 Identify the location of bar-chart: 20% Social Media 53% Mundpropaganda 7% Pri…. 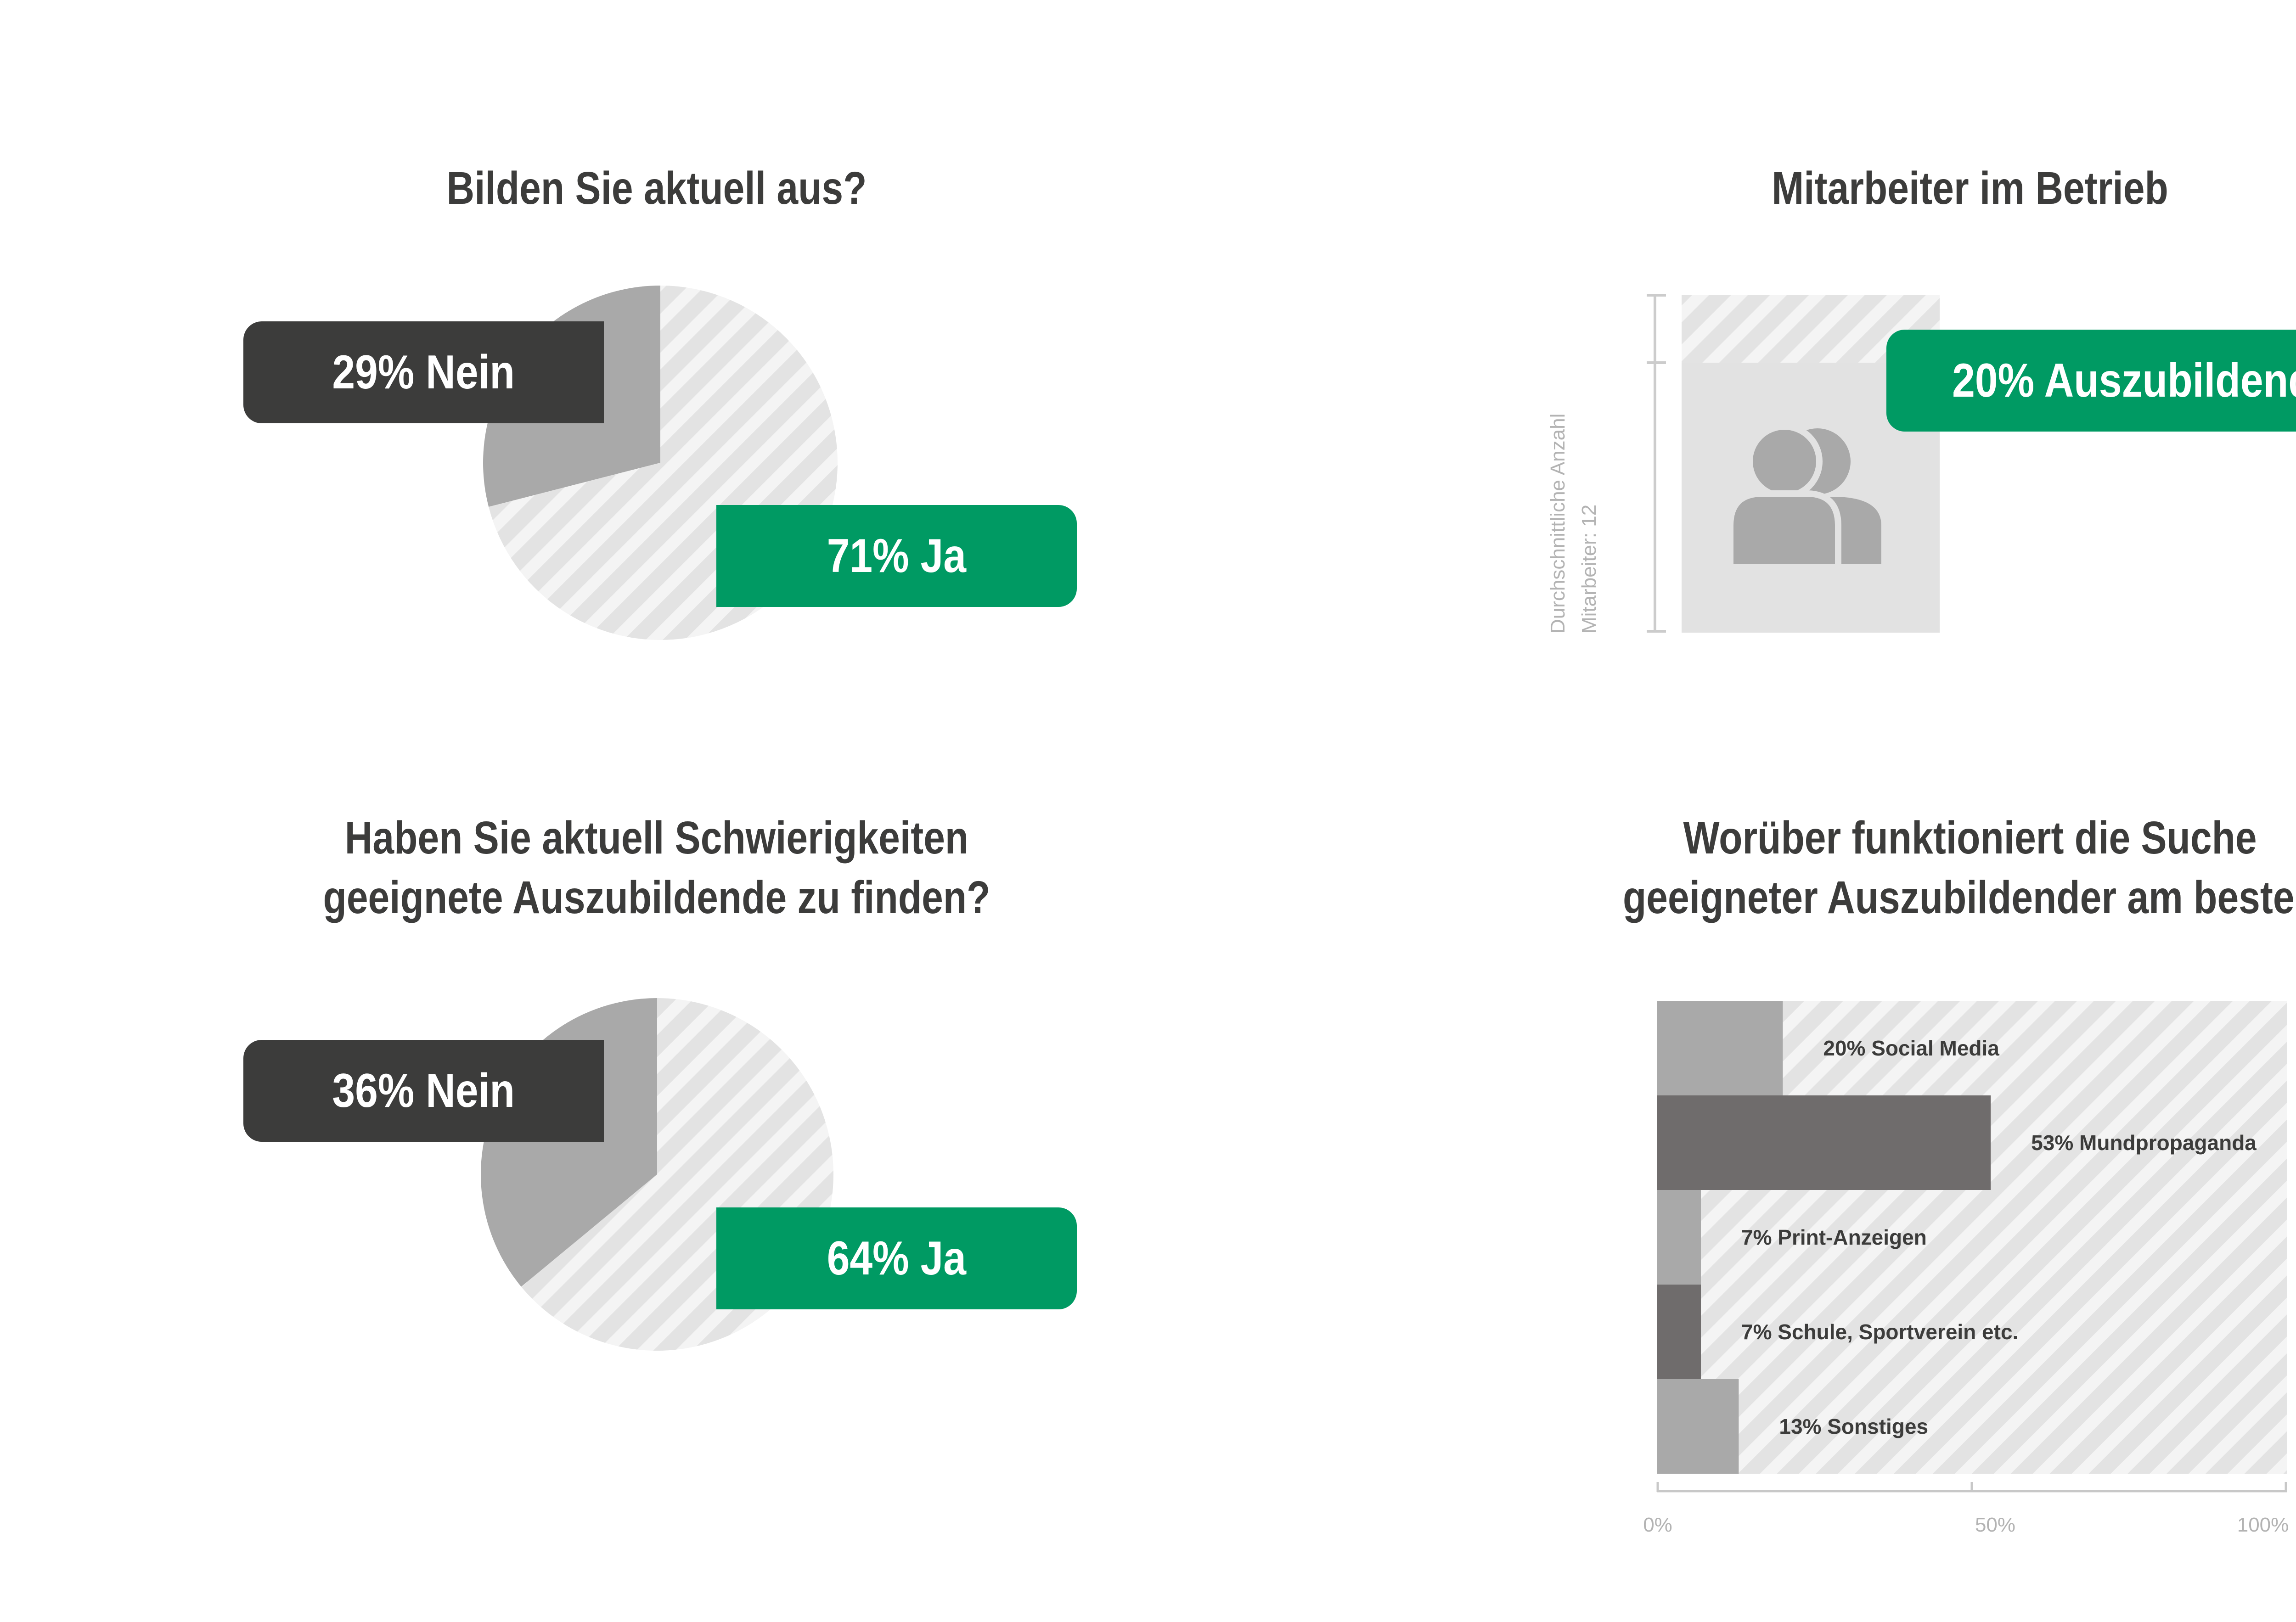
(1966, 1268).